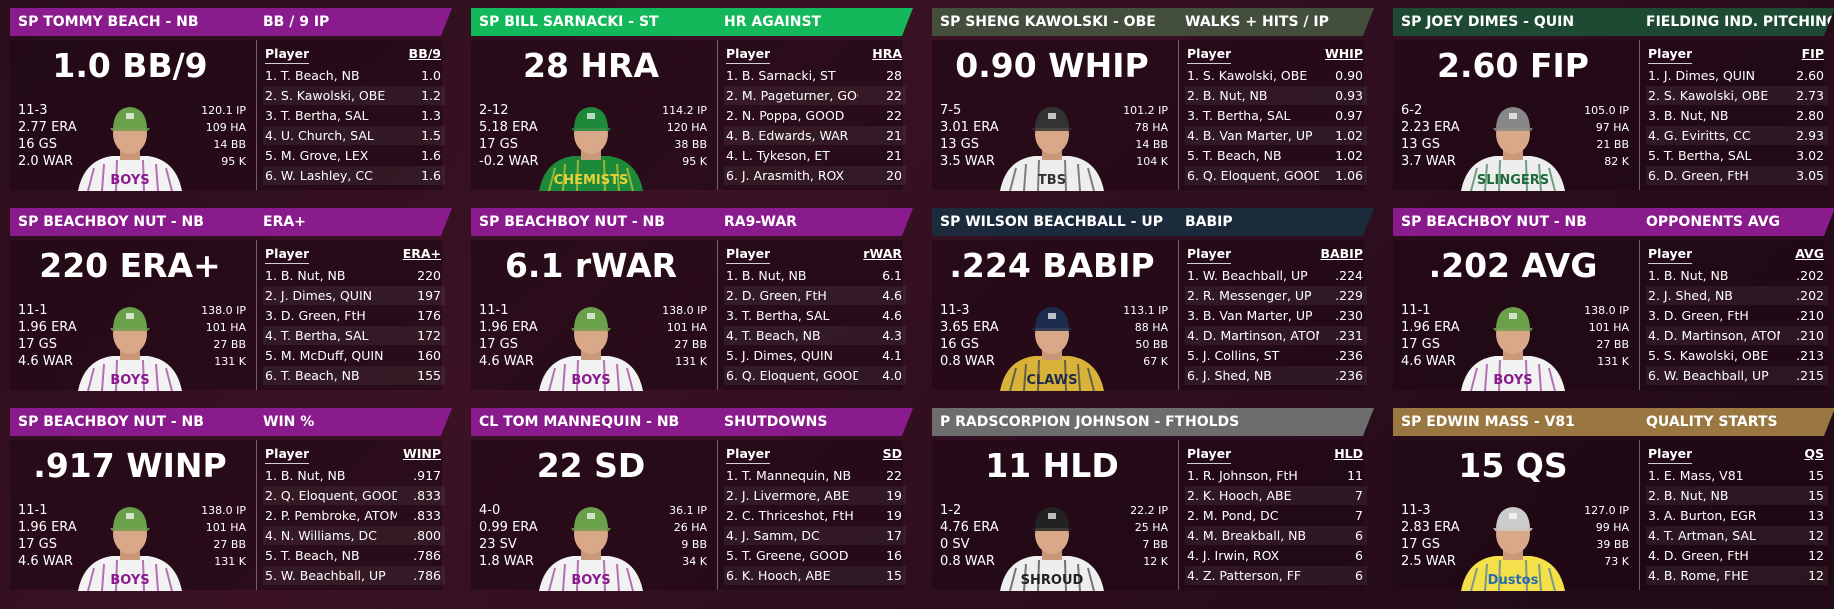  I want to click on table-row: 4. U. Church, SAL 1.5, so click(354, 135).